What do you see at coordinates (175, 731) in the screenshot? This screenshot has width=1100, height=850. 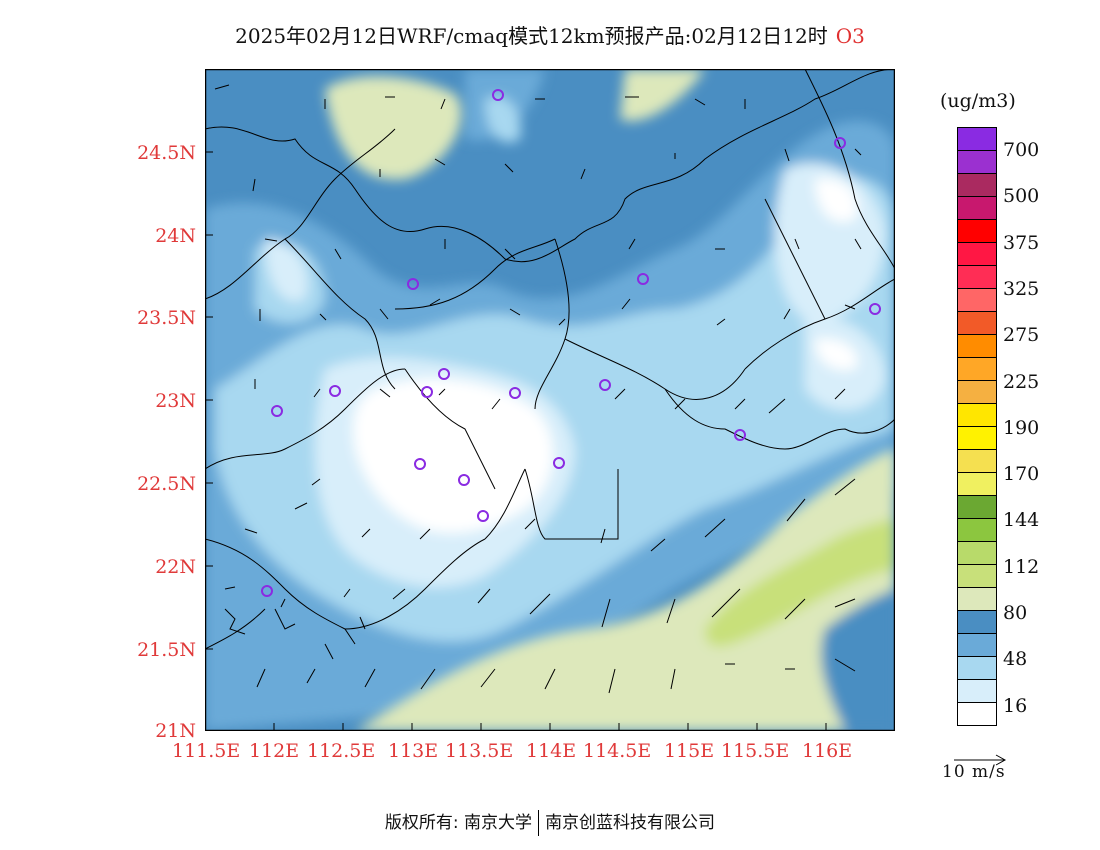 I see `lat-tick-label: 21N` at bounding box center [175, 731].